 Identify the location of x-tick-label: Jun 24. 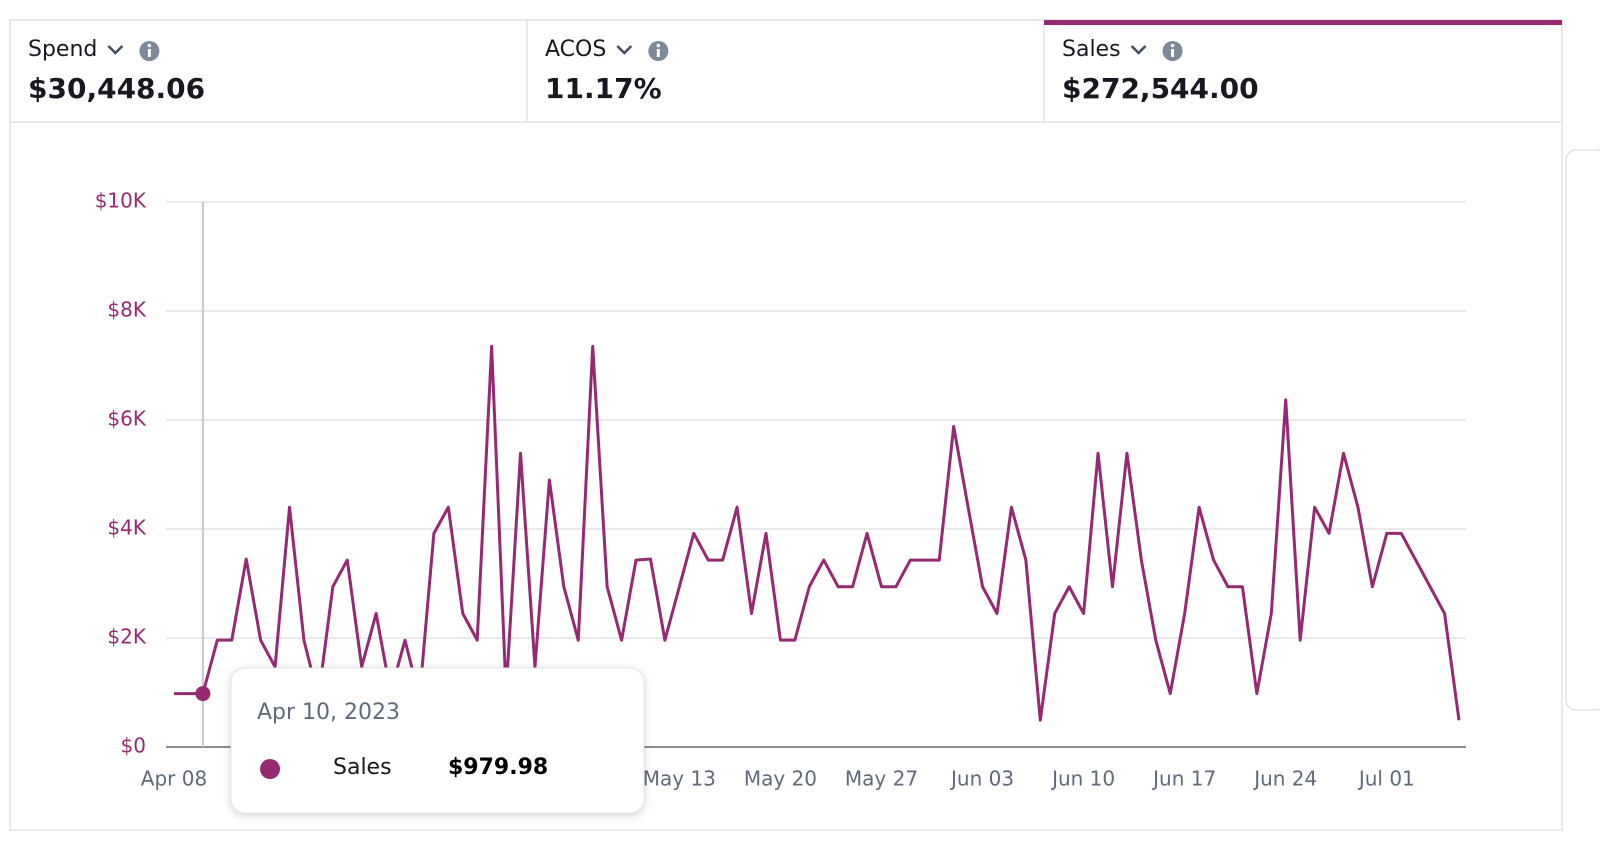
(1284, 779).